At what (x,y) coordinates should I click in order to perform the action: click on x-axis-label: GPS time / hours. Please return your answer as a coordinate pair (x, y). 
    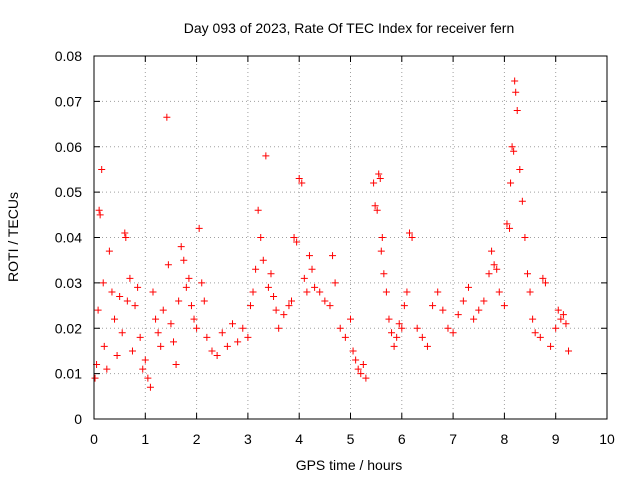
    Looking at the image, I should click on (349, 465).